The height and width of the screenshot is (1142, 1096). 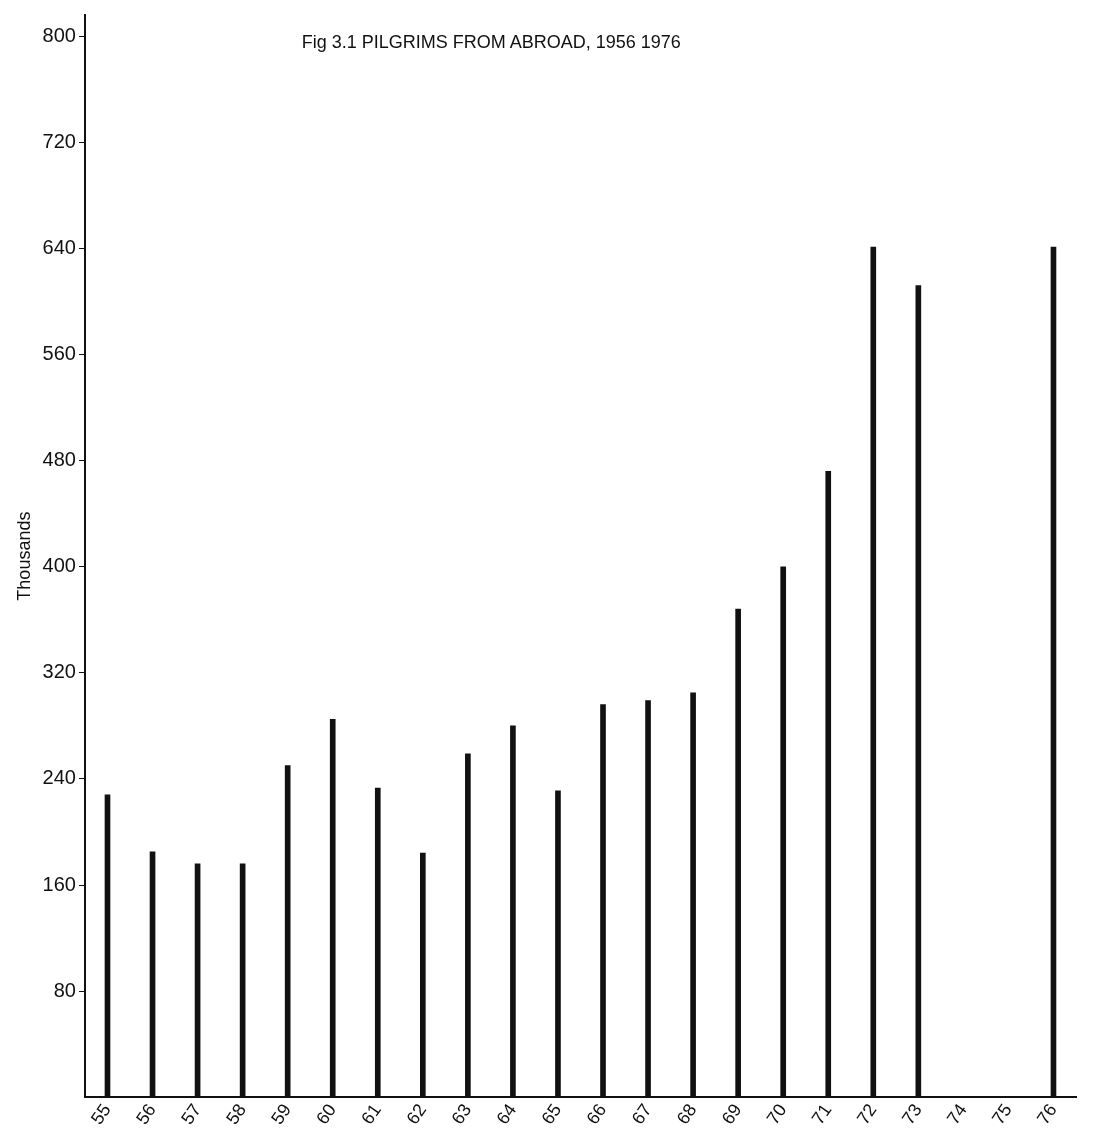 What do you see at coordinates (59, 883) in the screenshot?
I see `y-tick-label: 160` at bounding box center [59, 883].